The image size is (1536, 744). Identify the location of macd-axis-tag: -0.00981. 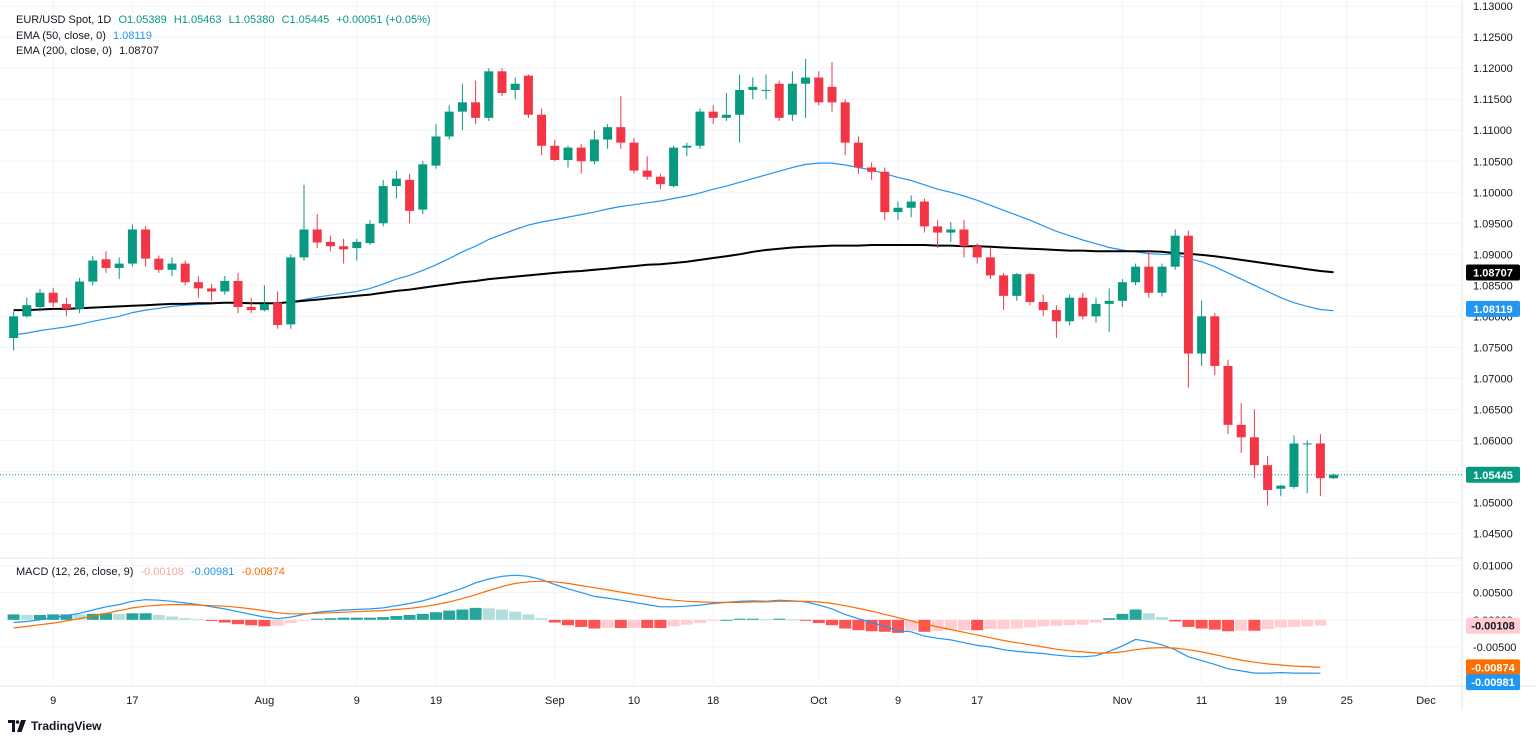
(1492, 683).